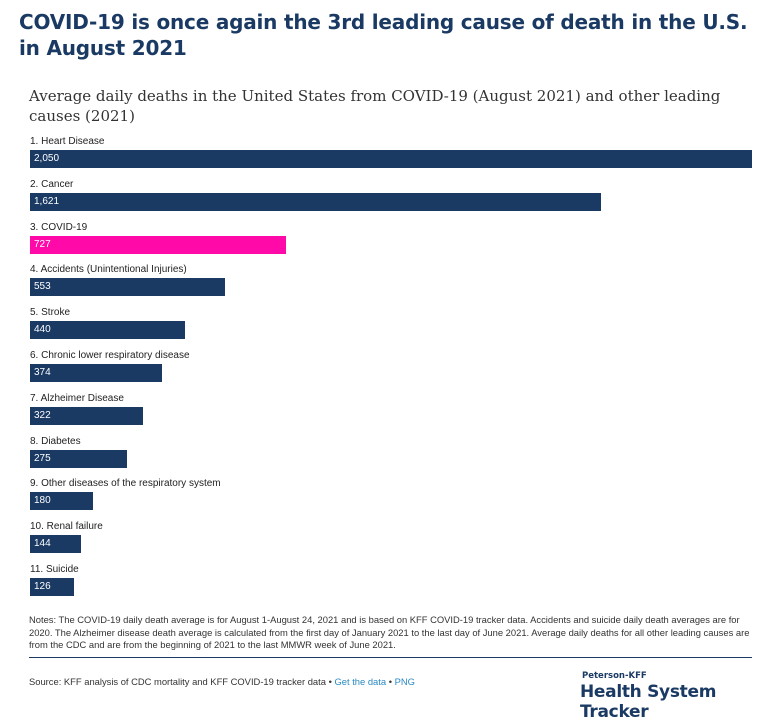 The image size is (777, 726). What do you see at coordinates (50, 313) in the screenshot?
I see `category-label: 5. Stroke` at bounding box center [50, 313].